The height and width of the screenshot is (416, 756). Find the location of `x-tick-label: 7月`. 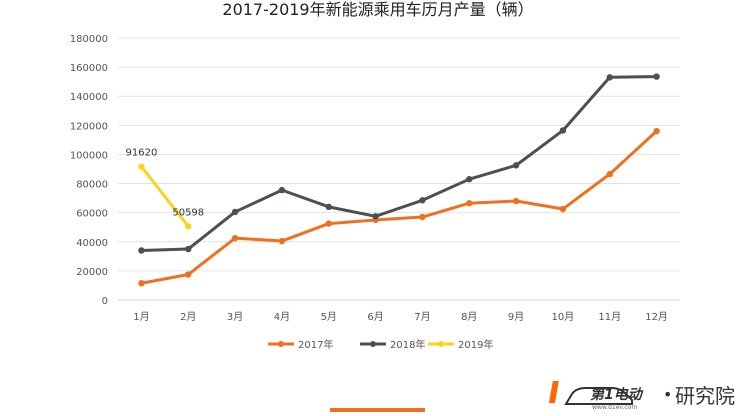

x-tick-label: 7月 is located at coordinates (422, 317).